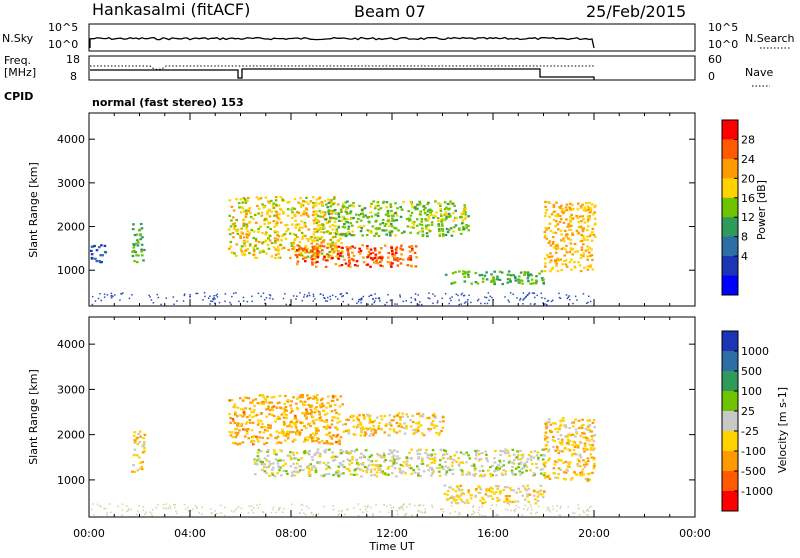 The height and width of the screenshot is (558, 800). I want to click on cpid-label: CPID, so click(18, 96).